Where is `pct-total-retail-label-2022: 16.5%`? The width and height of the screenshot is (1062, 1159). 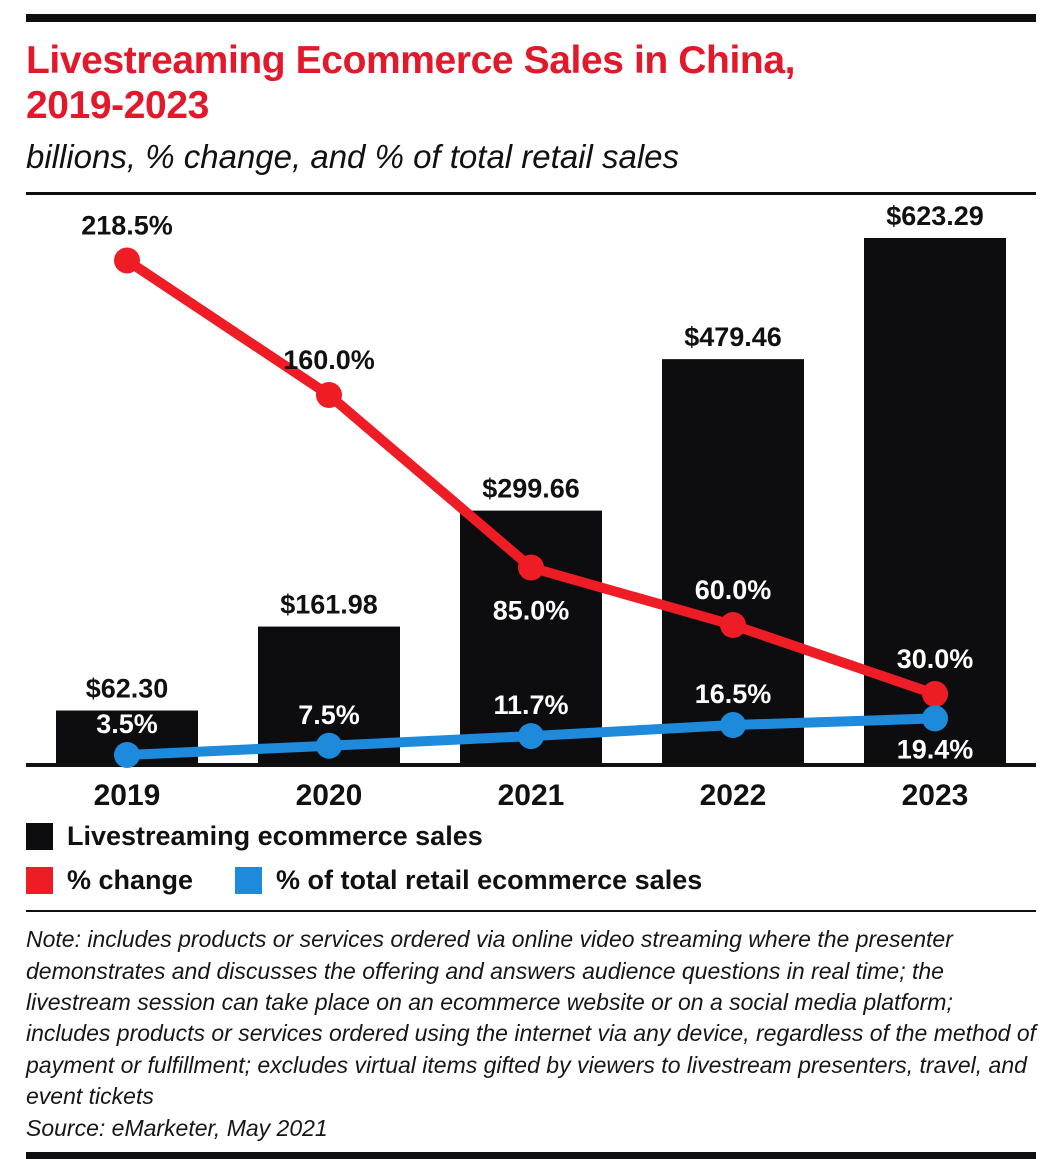 pct-total-retail-label-2022: 16.5% is located at coordinates (733, 695).